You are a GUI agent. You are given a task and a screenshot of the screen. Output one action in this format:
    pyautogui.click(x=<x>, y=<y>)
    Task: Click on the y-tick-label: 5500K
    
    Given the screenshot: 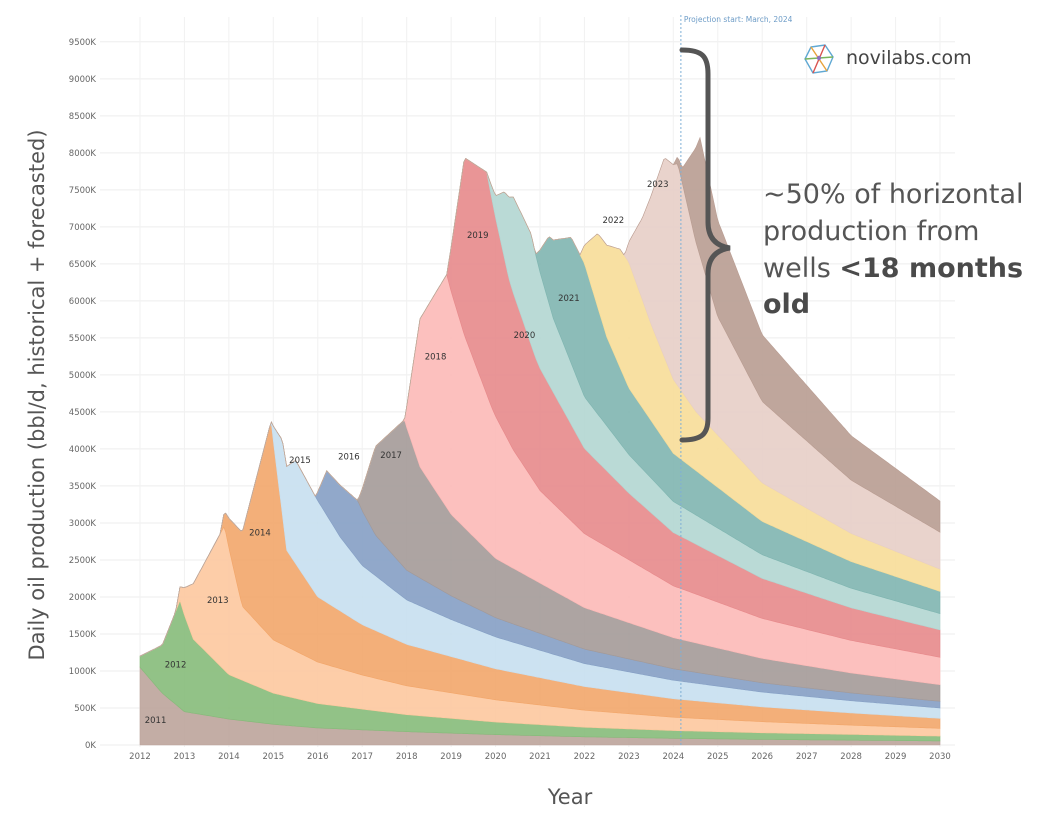 What is the action you would take?
    pyautogui.click(x=83, y=339)
    